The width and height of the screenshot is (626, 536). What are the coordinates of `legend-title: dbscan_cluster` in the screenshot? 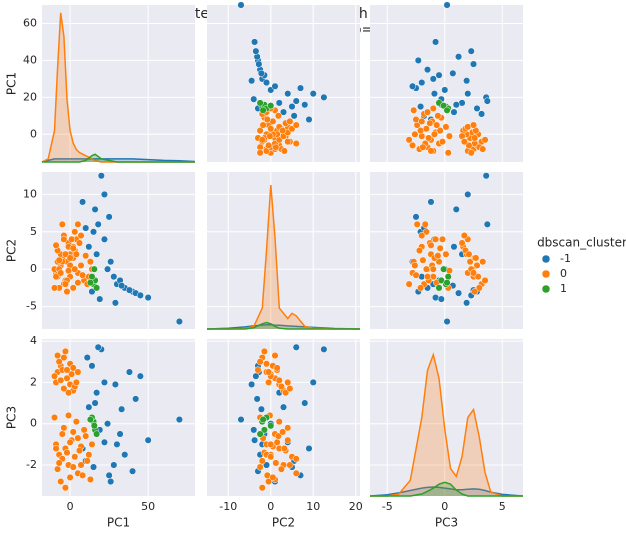 It's located at (581, 243).